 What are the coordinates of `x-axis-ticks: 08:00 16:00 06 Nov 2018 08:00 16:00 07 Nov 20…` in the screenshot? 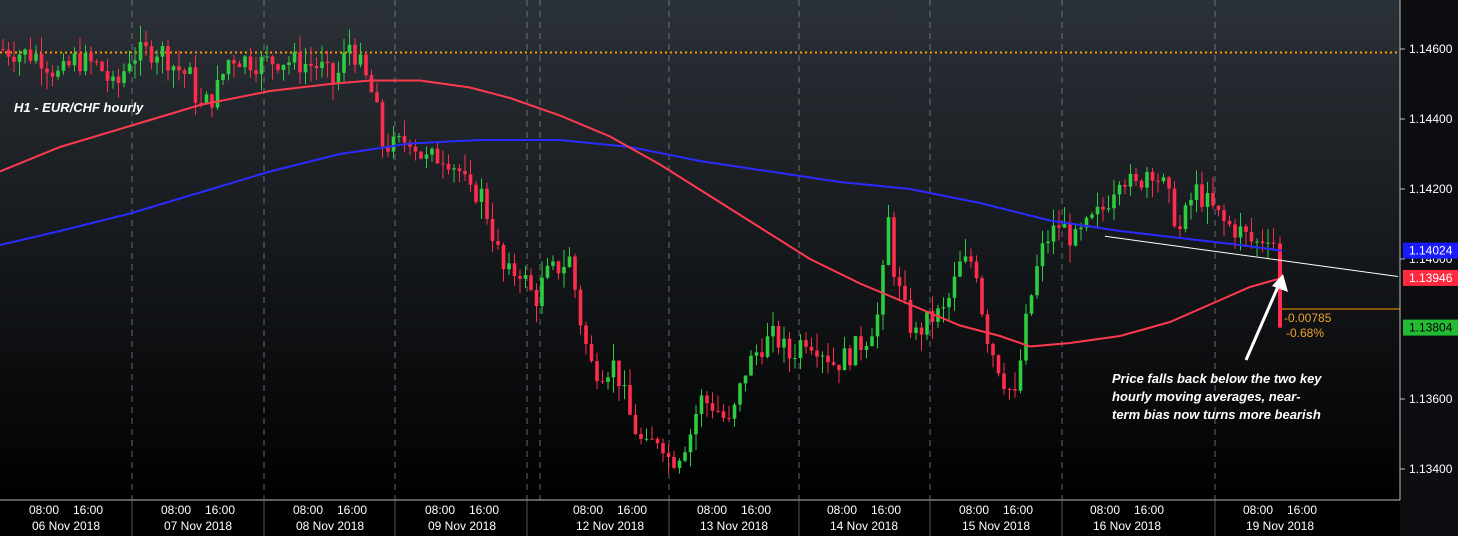 It's located at (673, 518).